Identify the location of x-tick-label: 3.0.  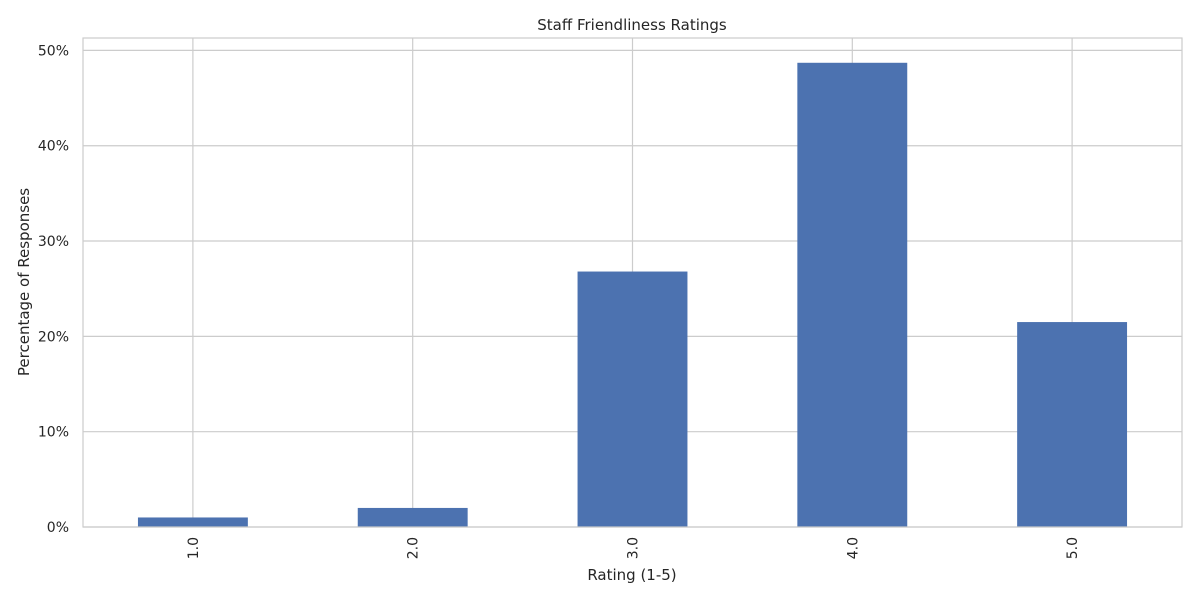
(634, 548).